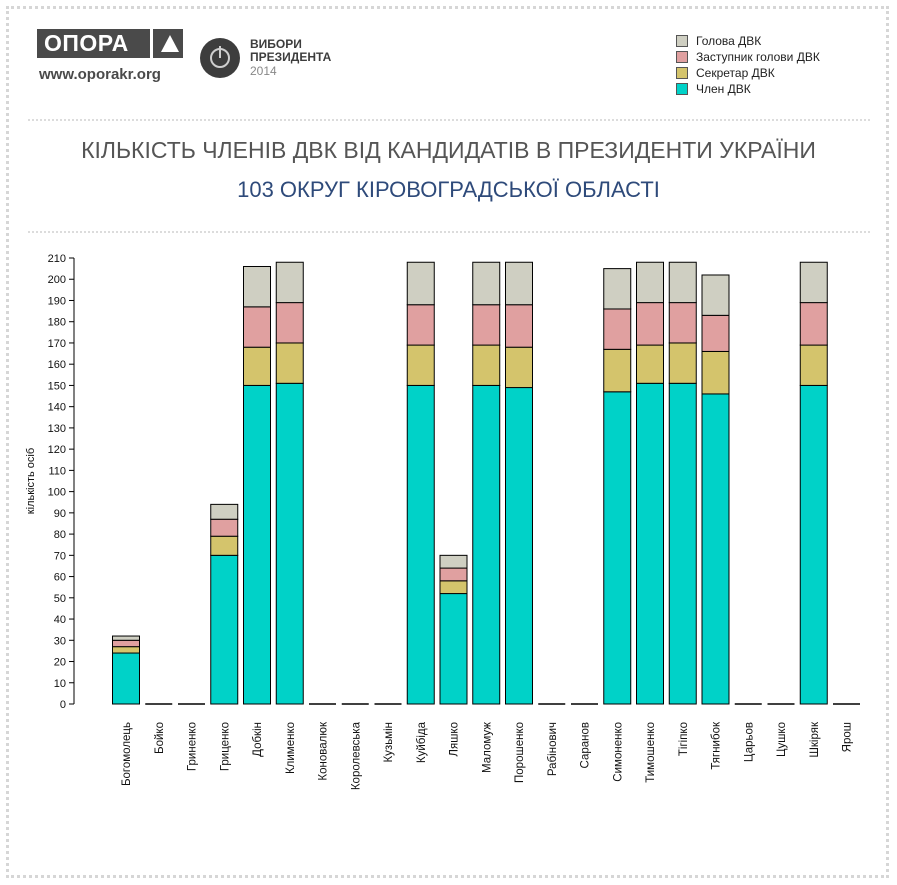 This screenshot has height=885, width=897. Describe the element at coordinates (749, 742) in the screenshot. I see `x-tick-label: Царьов` at that location.